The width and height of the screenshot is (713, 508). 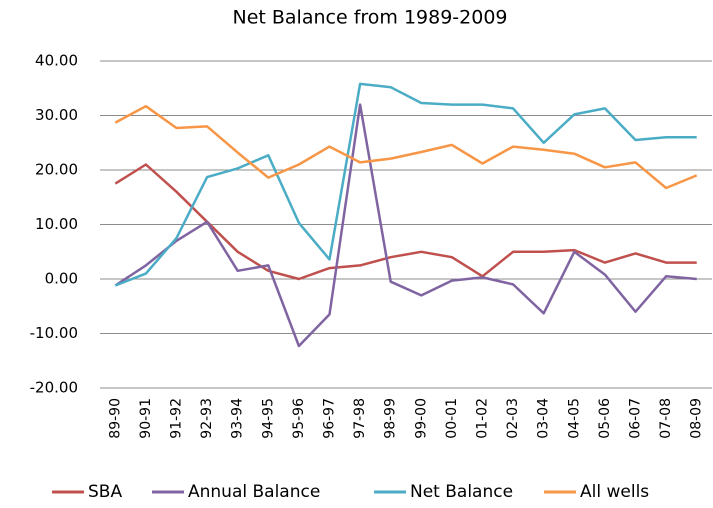 I want to click on x-tick-label: 98-99, so click(x=391, y=418).